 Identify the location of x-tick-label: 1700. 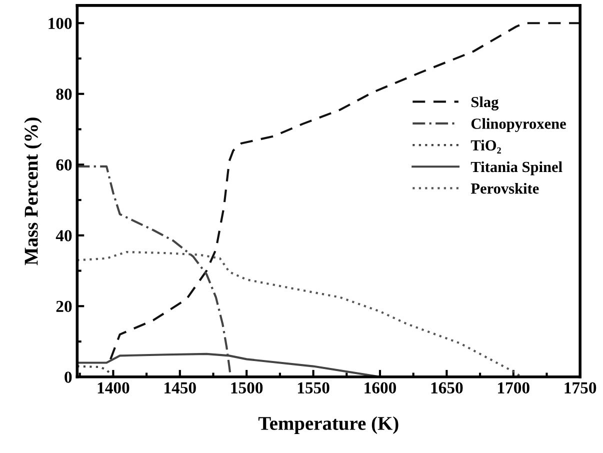
(514, 388).